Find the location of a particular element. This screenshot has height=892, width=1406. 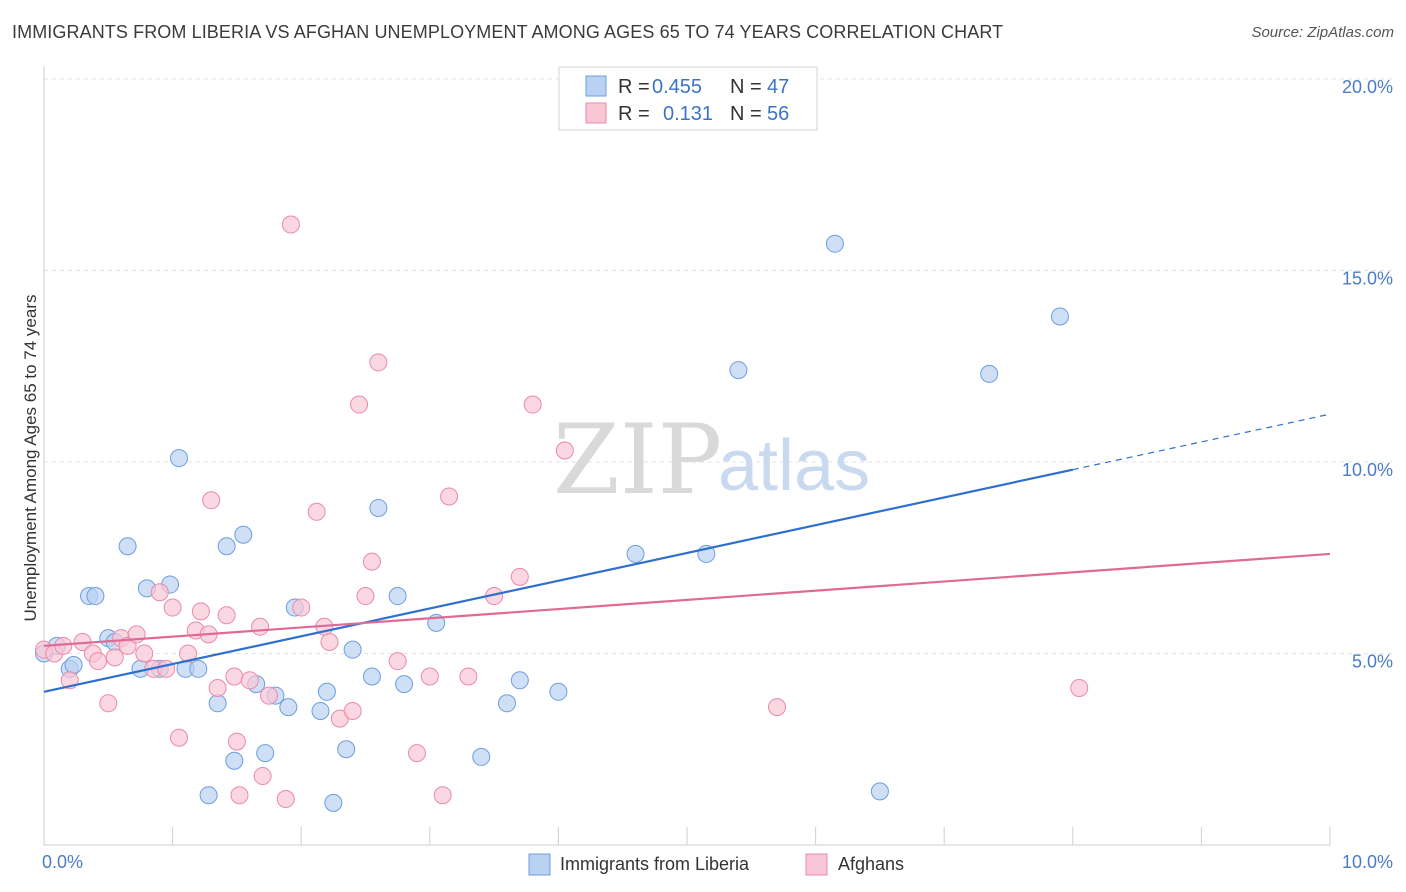

series-legend-label-liberia: Immigrants from Liberia is located at coordinates (655, 864).